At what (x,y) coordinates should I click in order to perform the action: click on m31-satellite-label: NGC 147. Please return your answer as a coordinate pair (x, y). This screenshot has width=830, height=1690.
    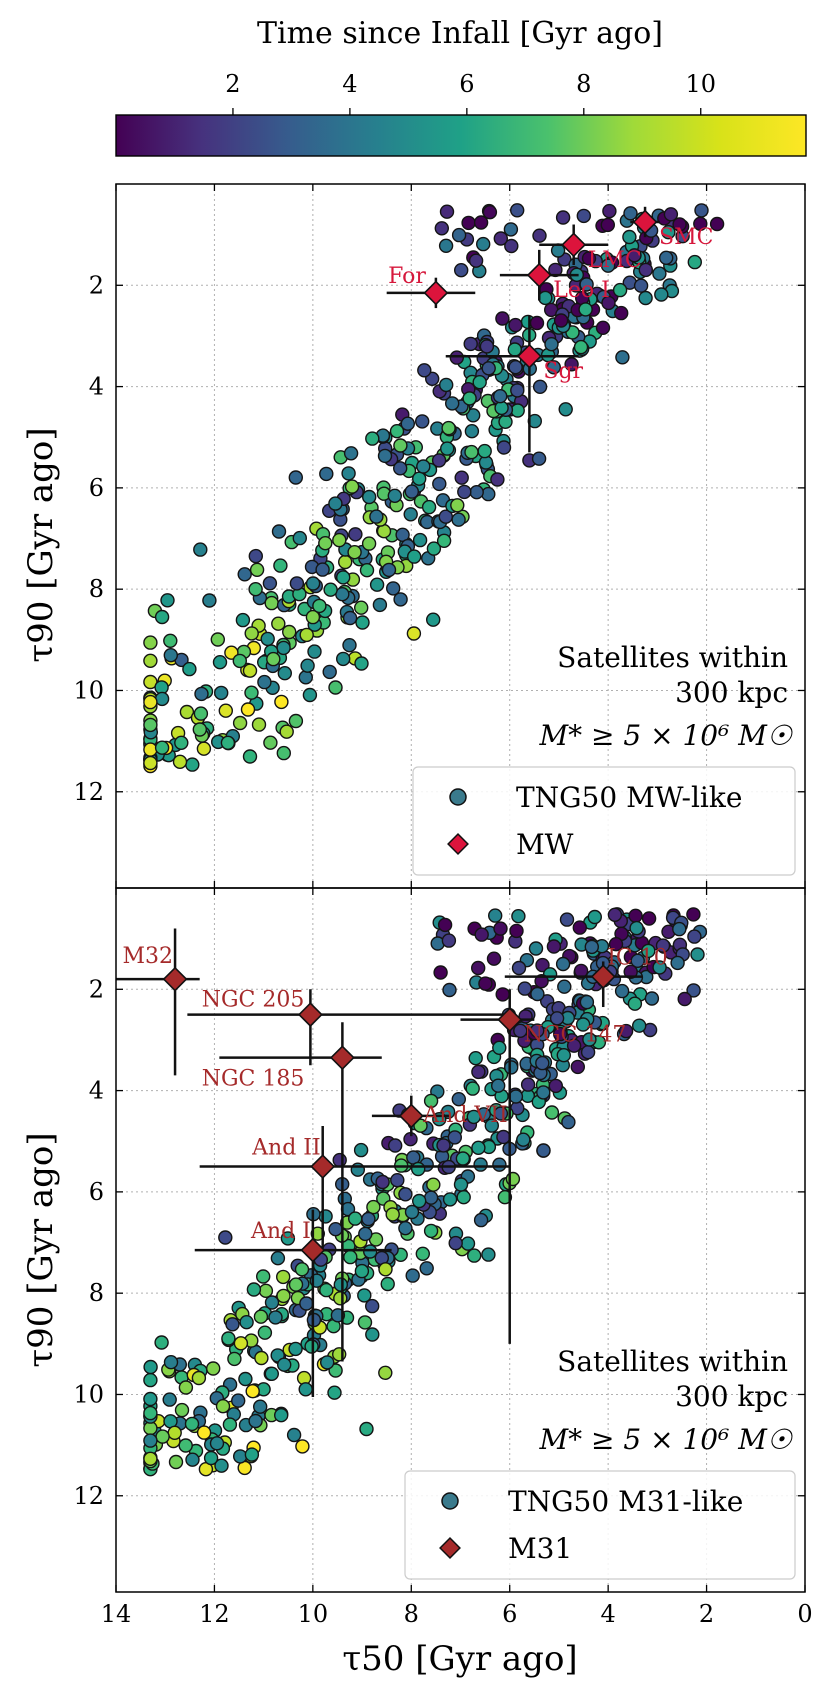
    Looking at the image, I should click on (575, 1035).